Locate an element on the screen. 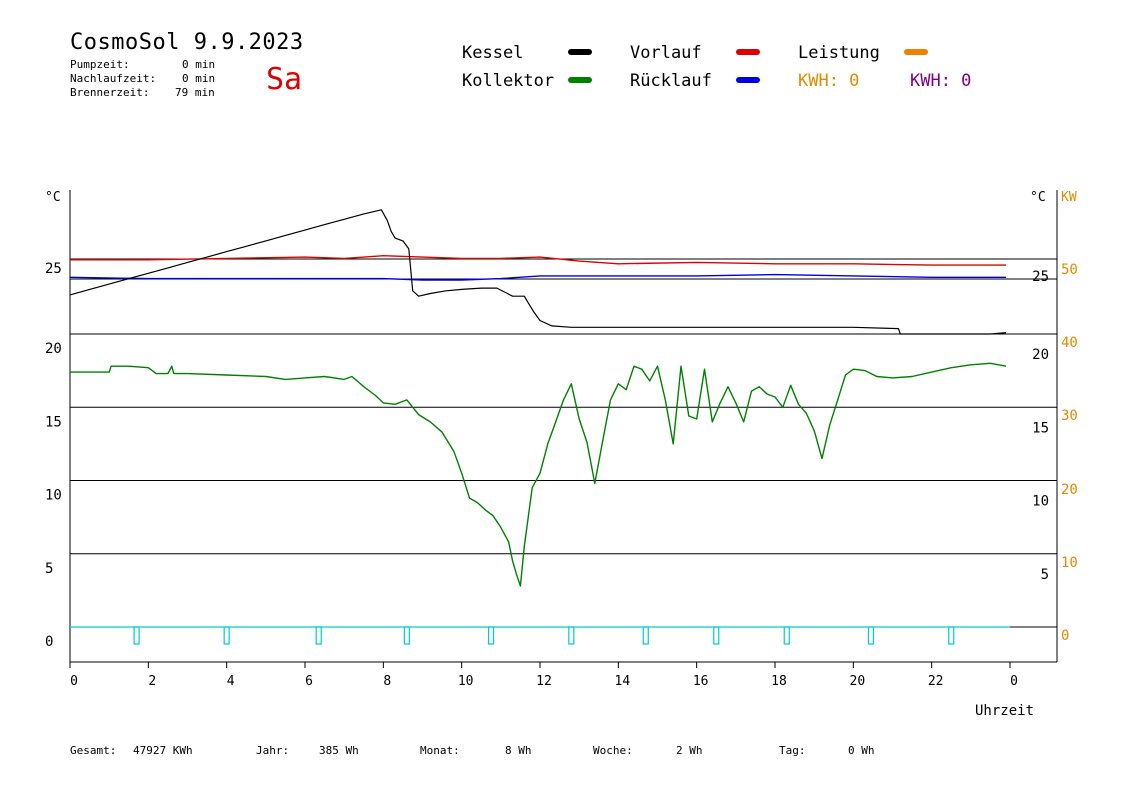  footer-tag-value: 0 Wh is located at coordinates (861, 750).